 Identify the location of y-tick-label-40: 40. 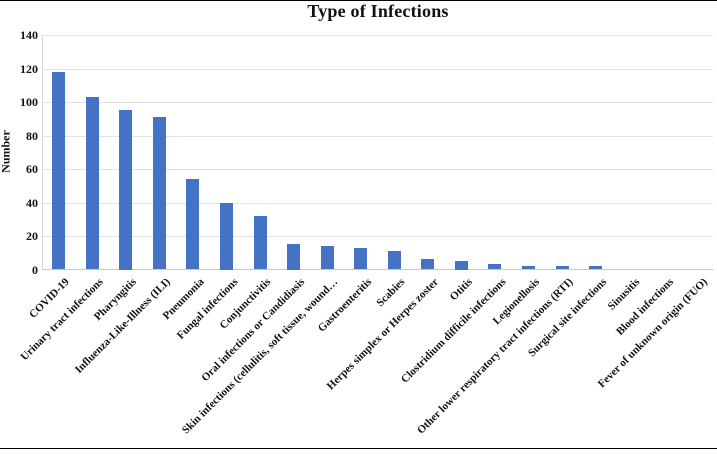
(32, 202).